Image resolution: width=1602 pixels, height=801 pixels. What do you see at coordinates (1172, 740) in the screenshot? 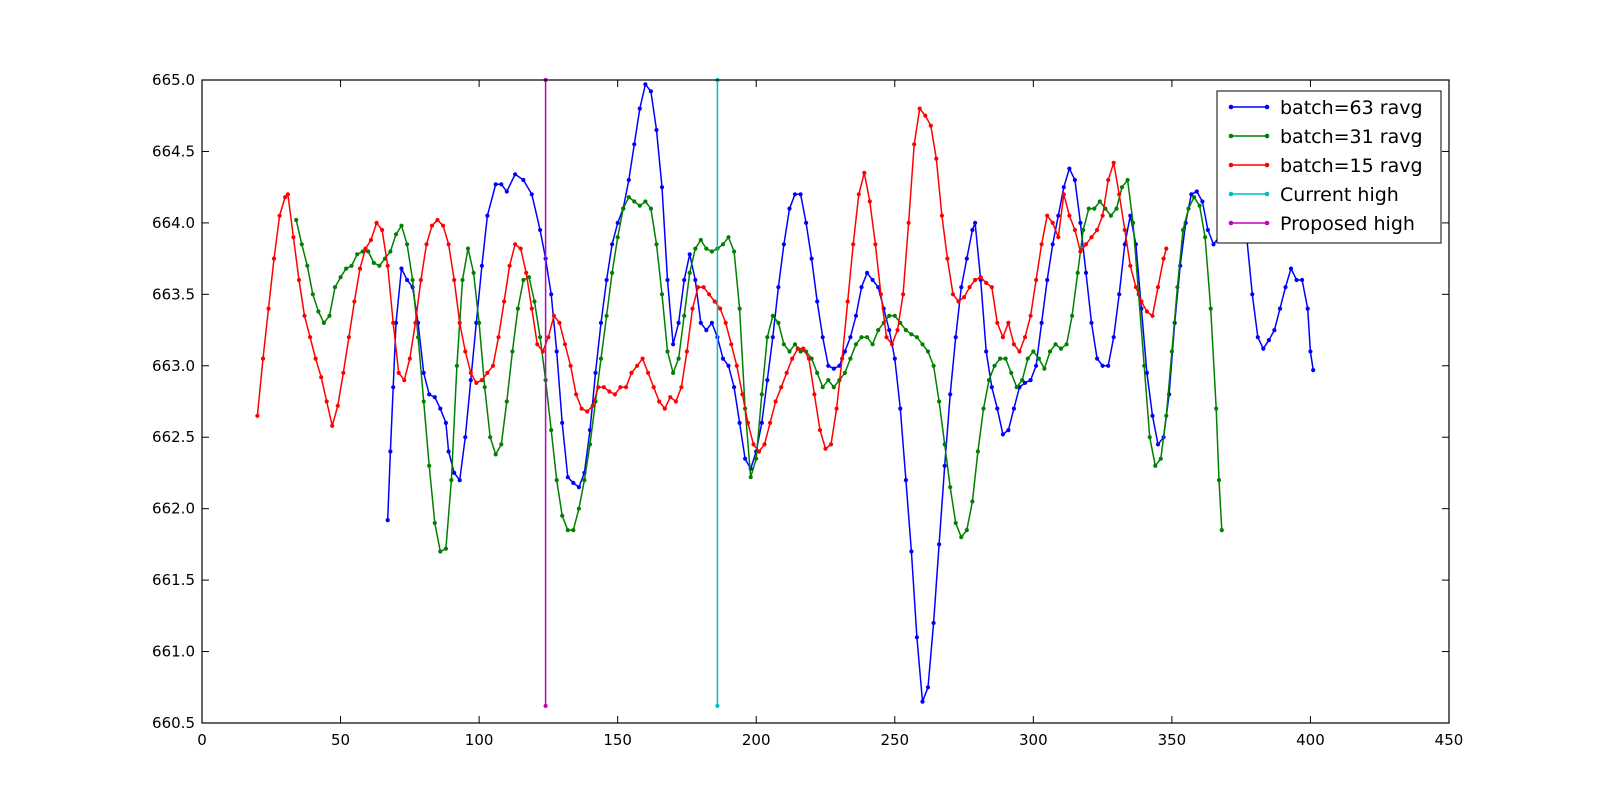
I see `x-tick-label: 350` at bounding box center [1172, 740].